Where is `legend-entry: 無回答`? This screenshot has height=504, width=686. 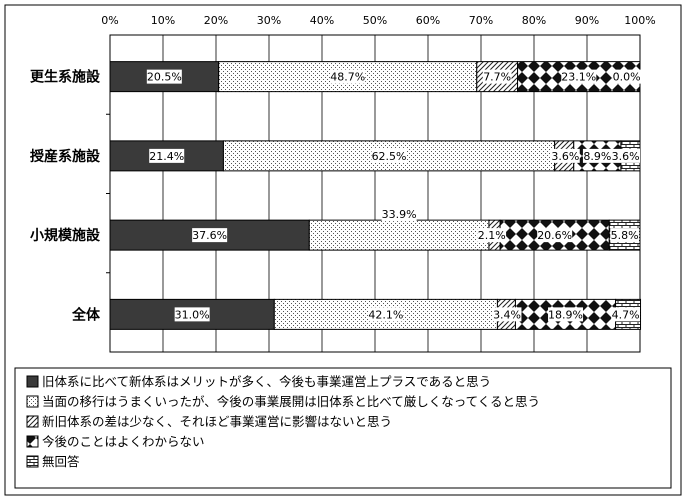
legend-entry: 無回答 is located at coordinates (61, 461).